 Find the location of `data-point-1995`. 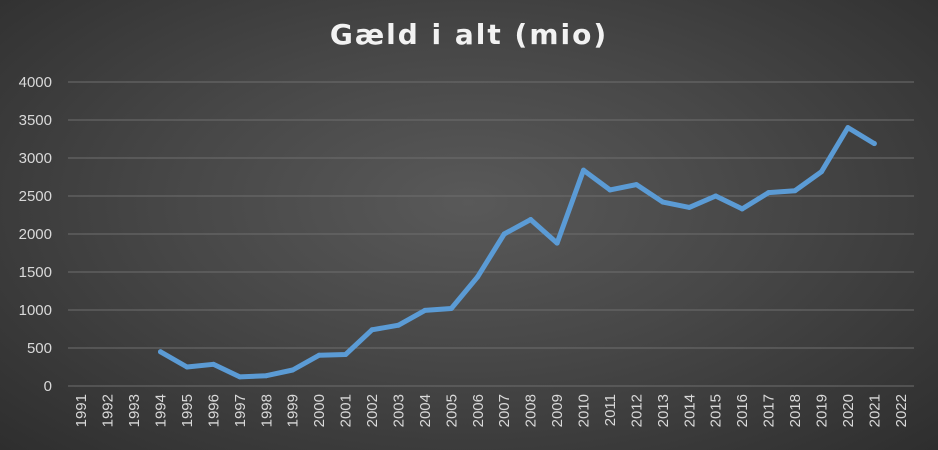

data-point-1995 is located at coordinates (187, 367).